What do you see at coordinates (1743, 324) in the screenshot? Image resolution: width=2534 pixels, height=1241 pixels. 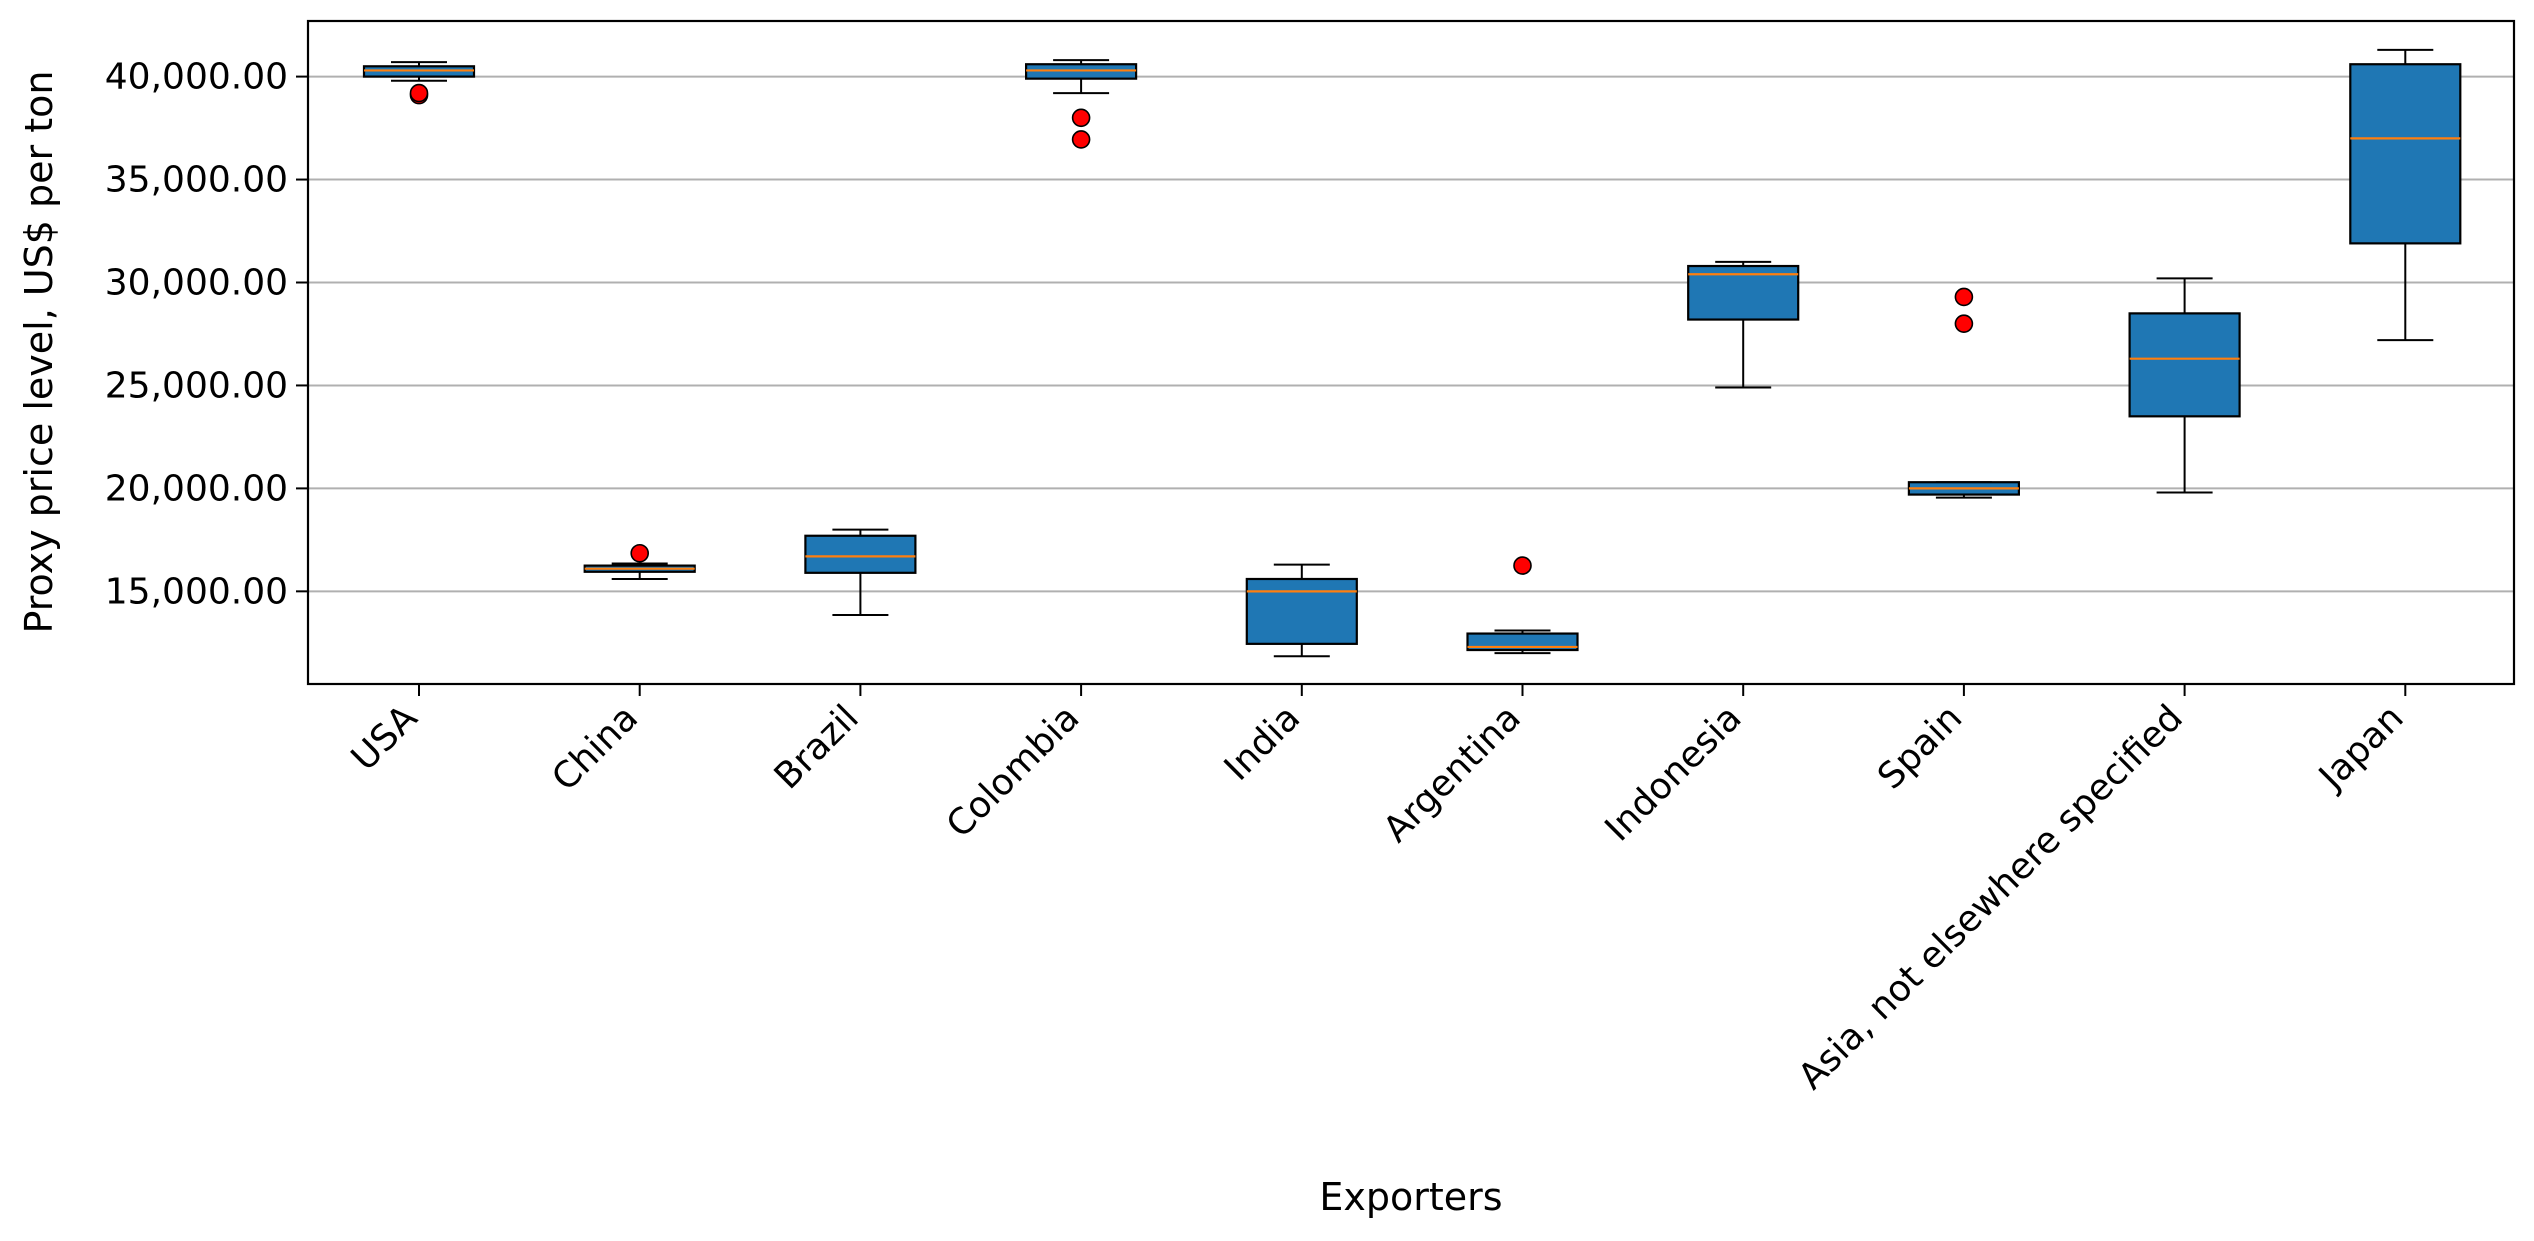 I see `box-group-indonesia` at bounding box center [1743, 324].